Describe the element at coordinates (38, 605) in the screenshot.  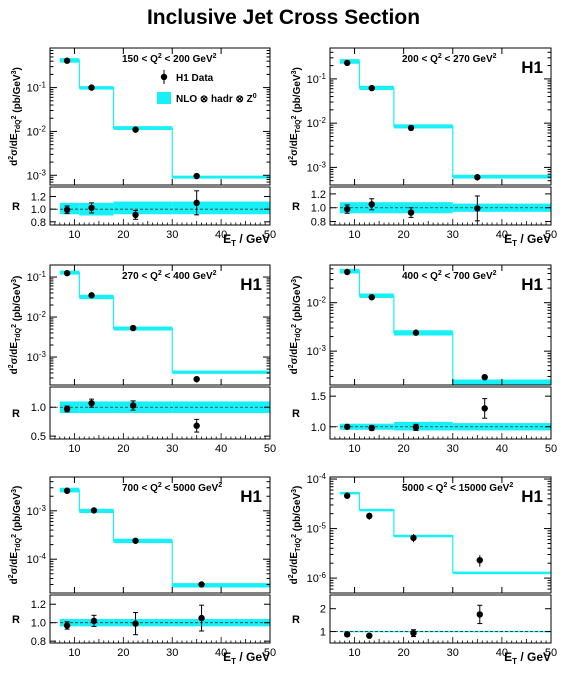
I see `ratio-y-tick-label: 1.2` at that location.